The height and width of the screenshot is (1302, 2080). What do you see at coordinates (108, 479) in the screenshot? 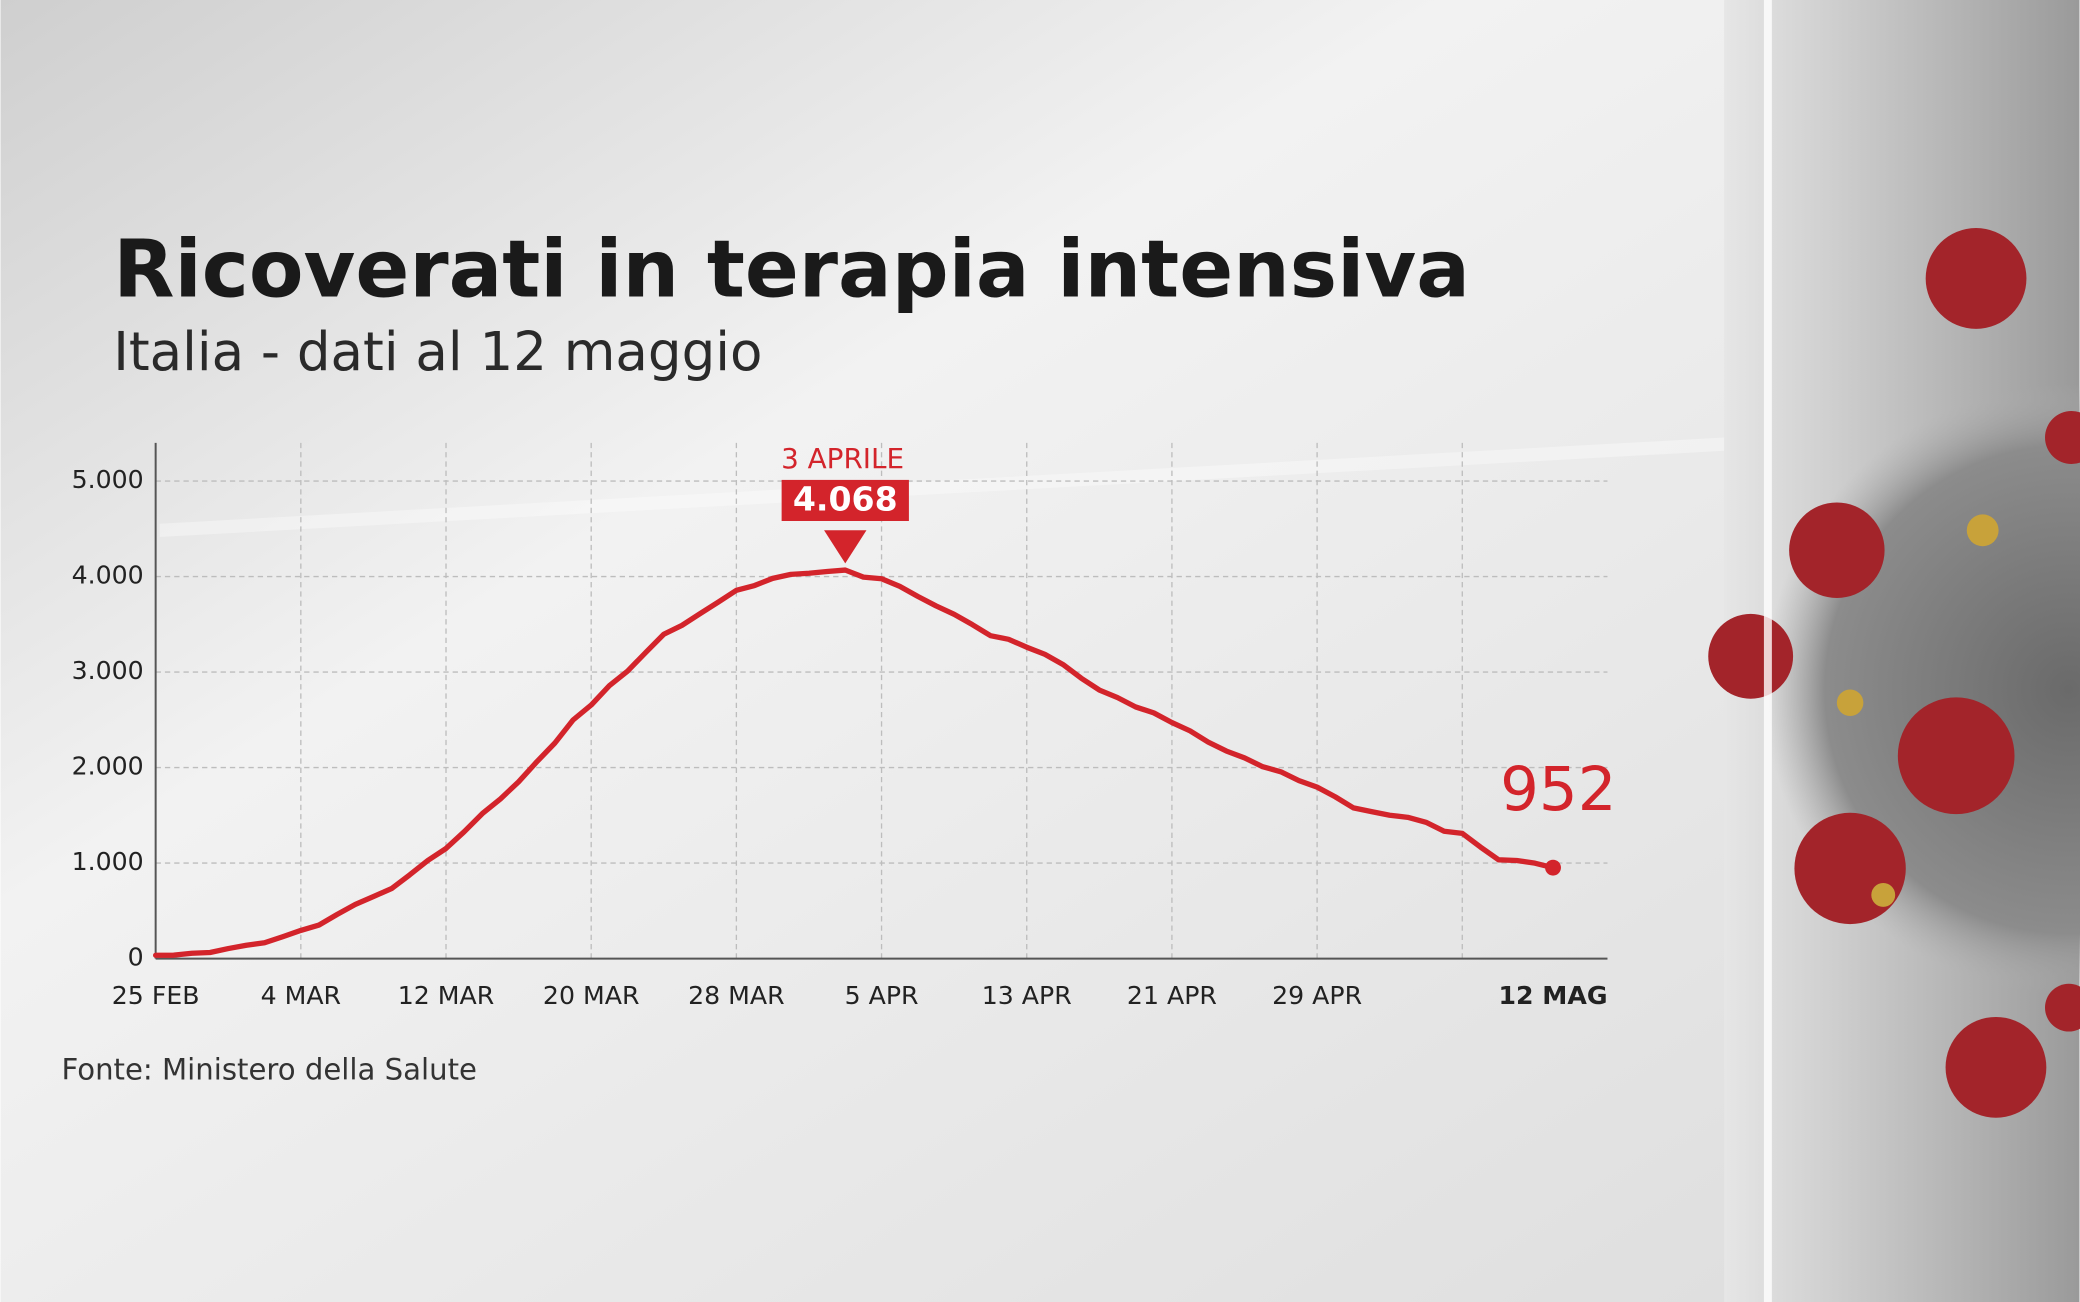
I see `y-tick-label: 5.000` at bounding box center [108, 479].